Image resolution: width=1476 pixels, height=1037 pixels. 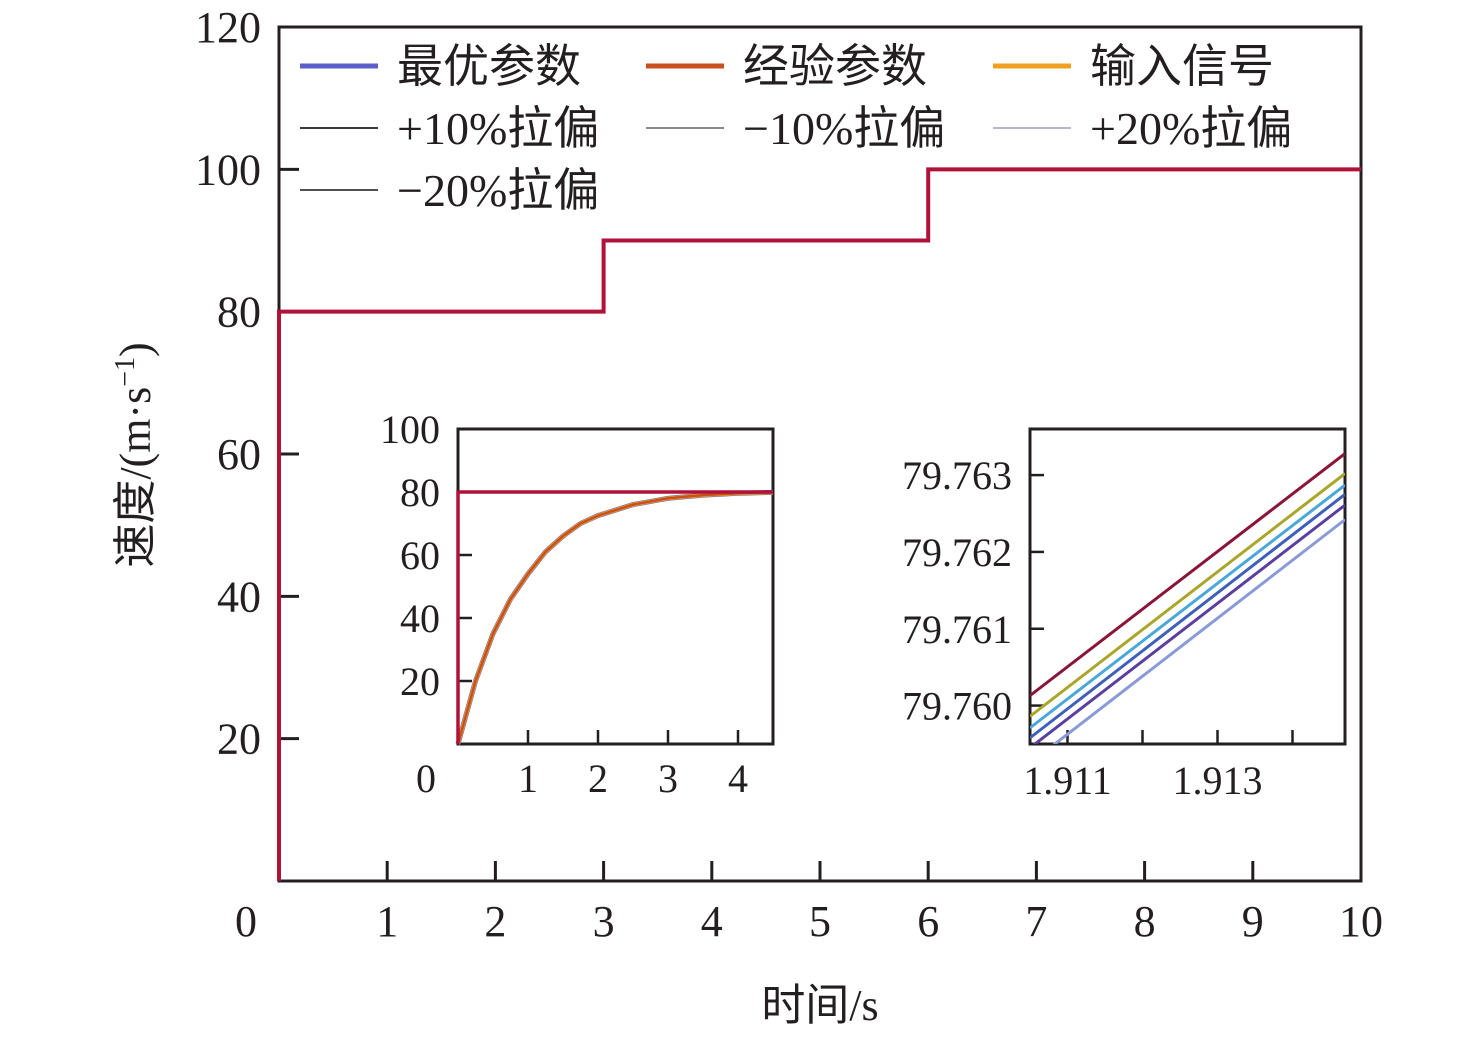 What do you see at coordinates (420, 492) in the screenshot?
I see `inset-response-y-tick-label: 80` at bounding box center [420, 492].